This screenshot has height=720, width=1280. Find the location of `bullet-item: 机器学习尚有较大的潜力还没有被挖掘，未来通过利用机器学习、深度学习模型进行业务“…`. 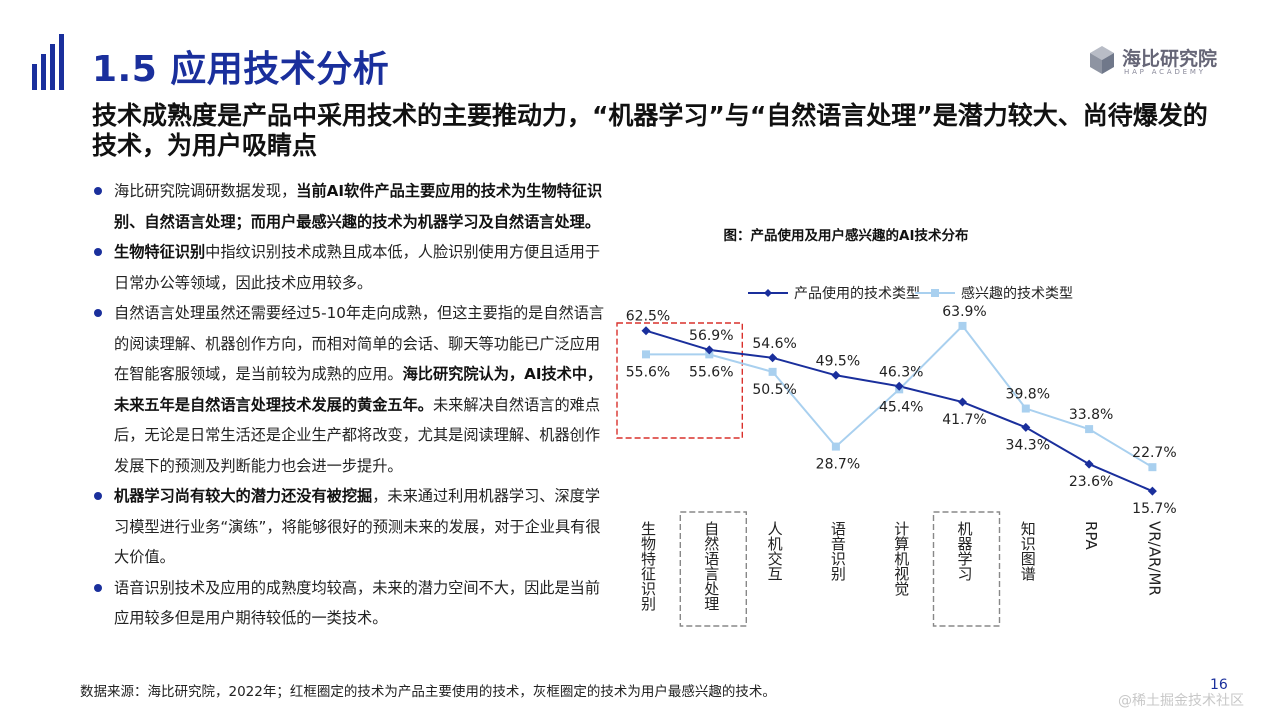

bullet-item: 机器学习尚有较大的潜力还没有被挖掘，未来通过利用机器学习、深度学习模型进行业务“… is located at coordinates (349, 527).